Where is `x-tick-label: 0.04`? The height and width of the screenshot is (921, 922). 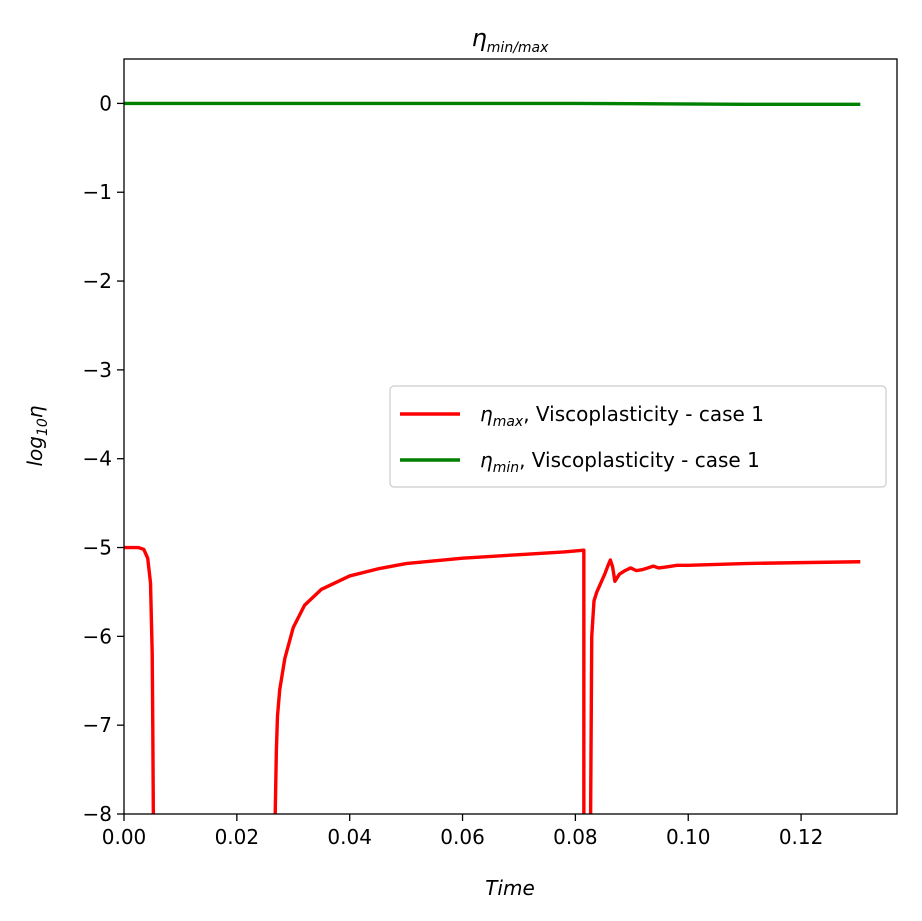 x-tick-label: 0.04 is located at coordinates (349, 837).